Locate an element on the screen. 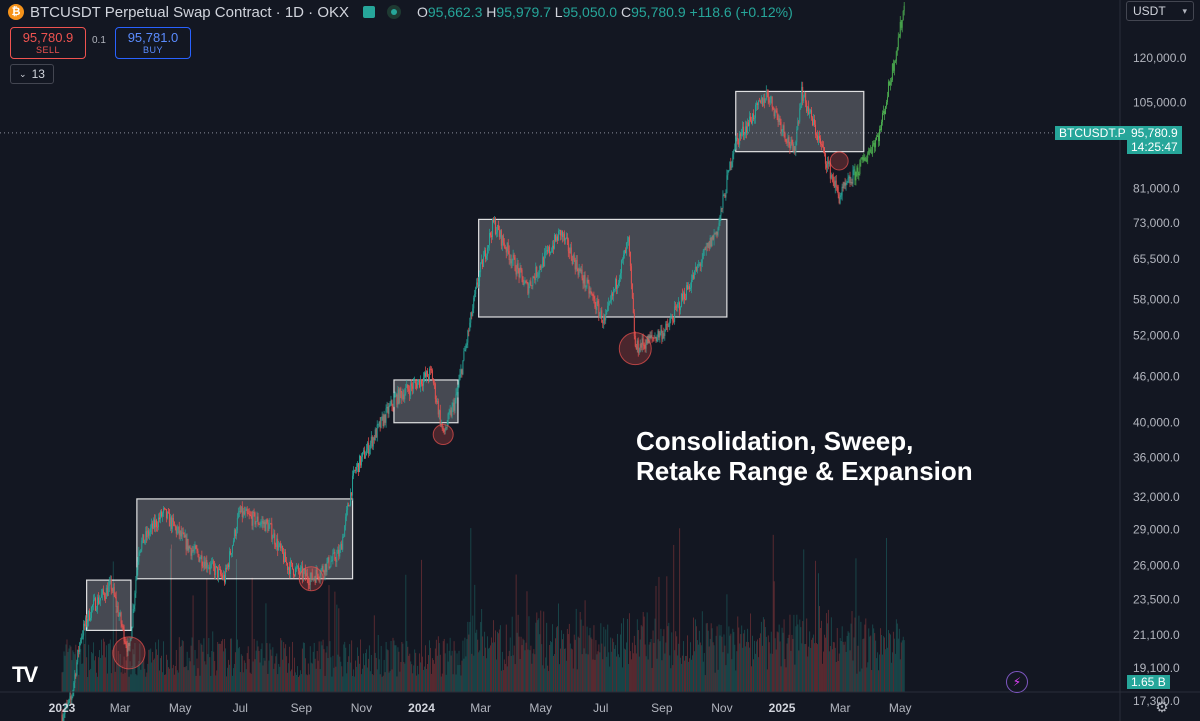 This screenshot has height=721, width=1200. time-tick-label: May is located at coordinates (900, 708).